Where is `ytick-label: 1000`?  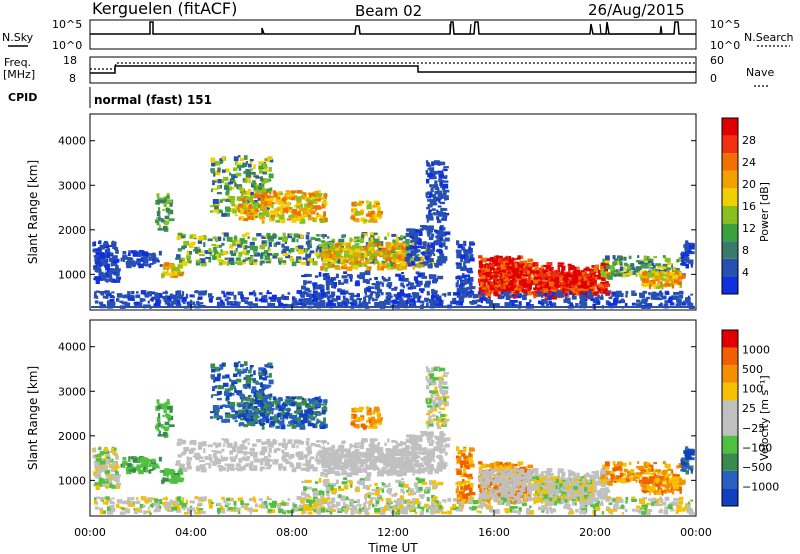
ytick-label: 1000 is located at coordinates (72, 274).